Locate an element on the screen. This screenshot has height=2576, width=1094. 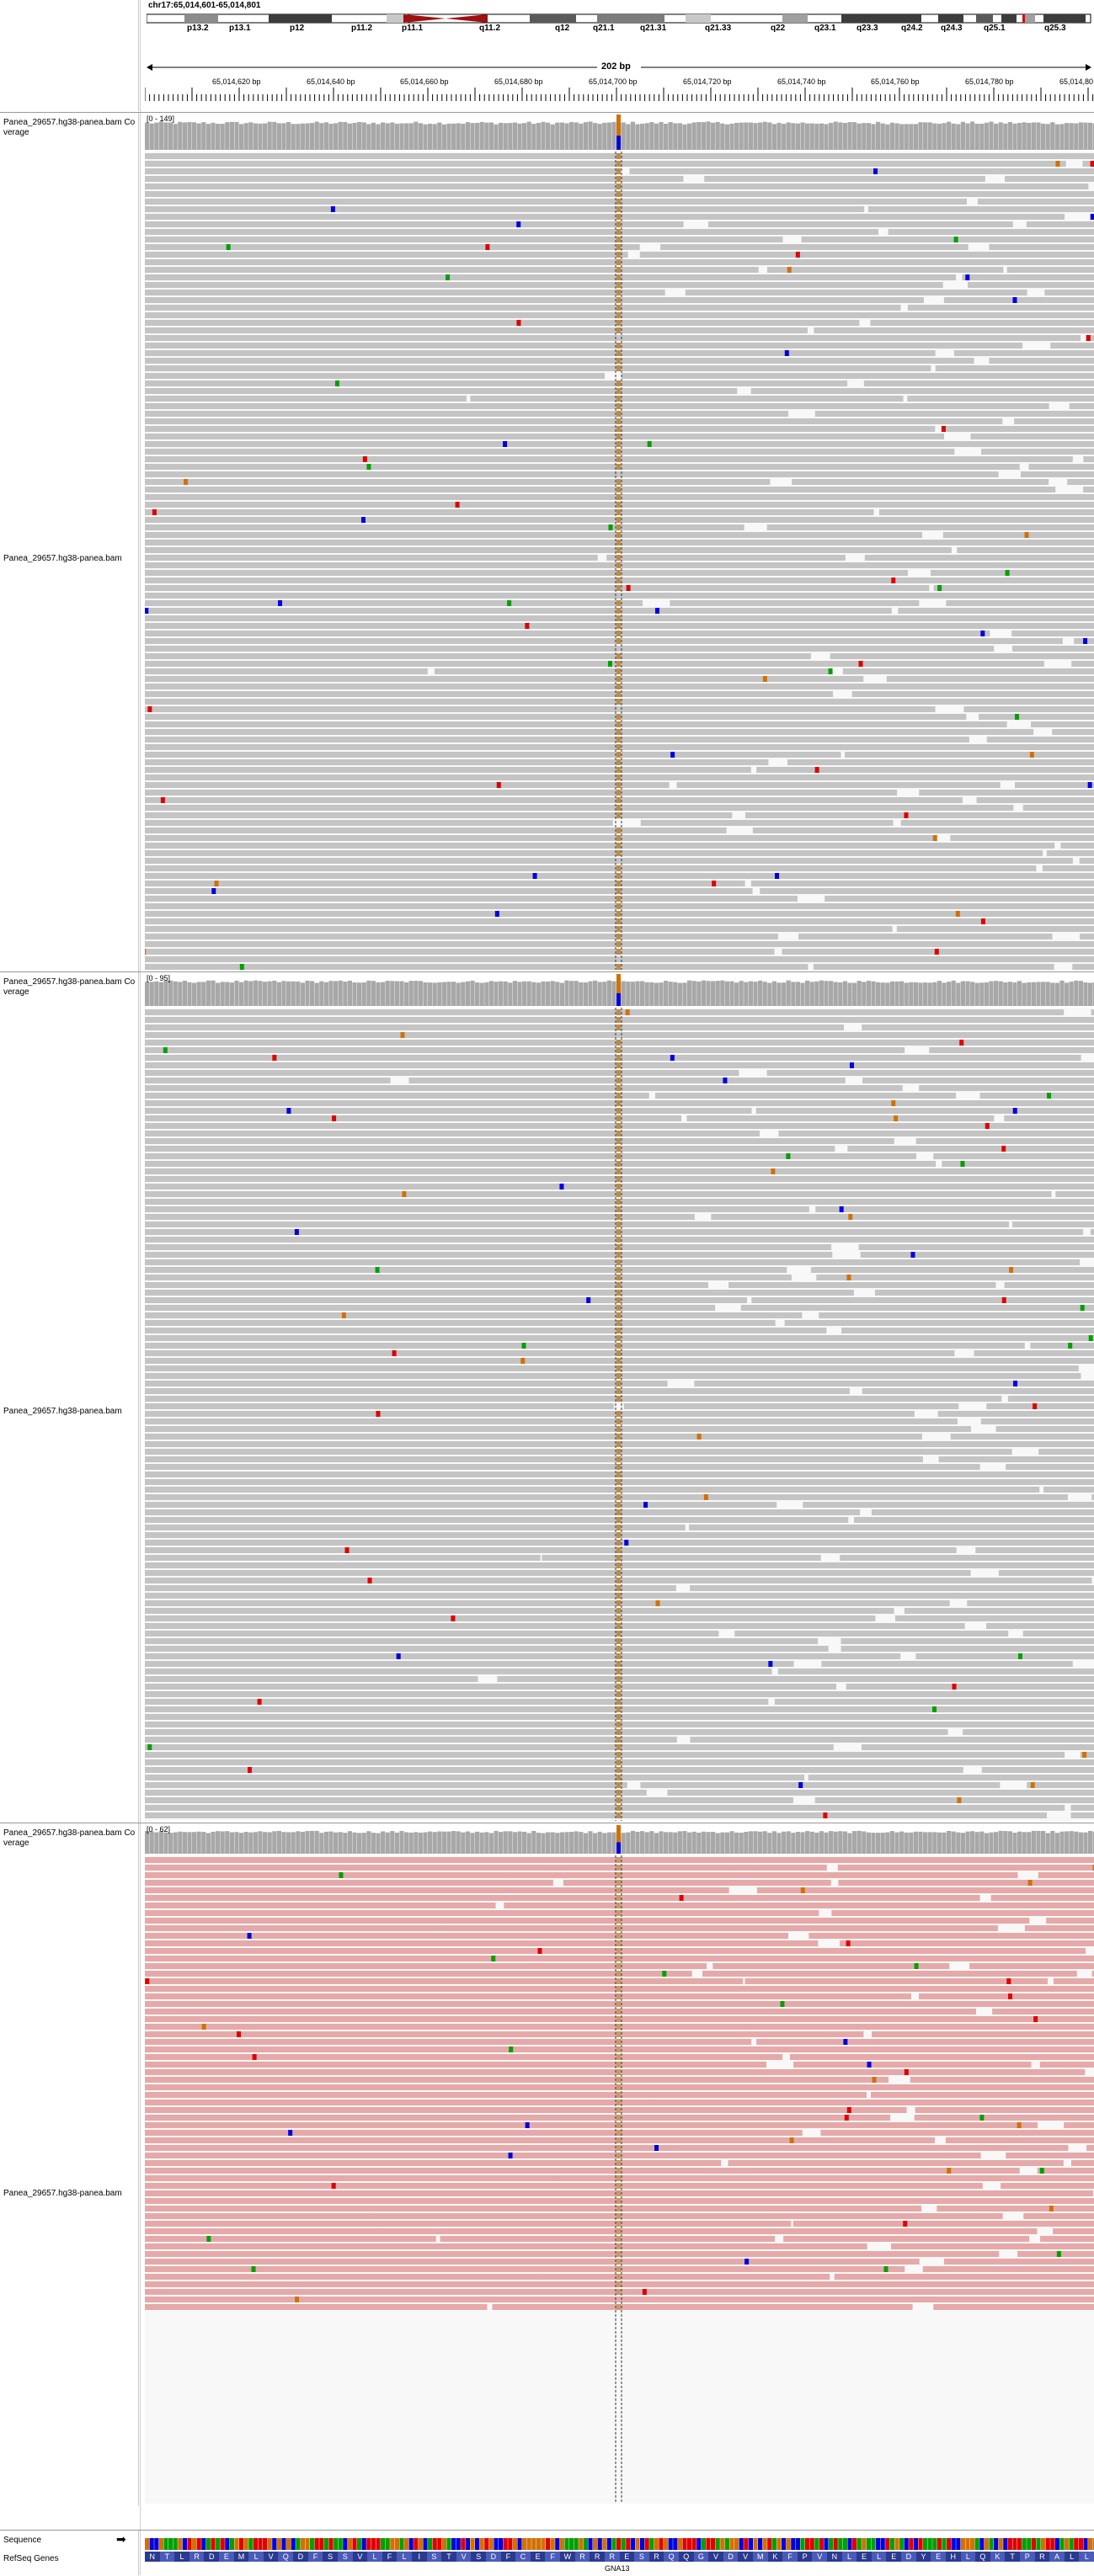
amino-acid: R is located at coordinates (582, 2557).